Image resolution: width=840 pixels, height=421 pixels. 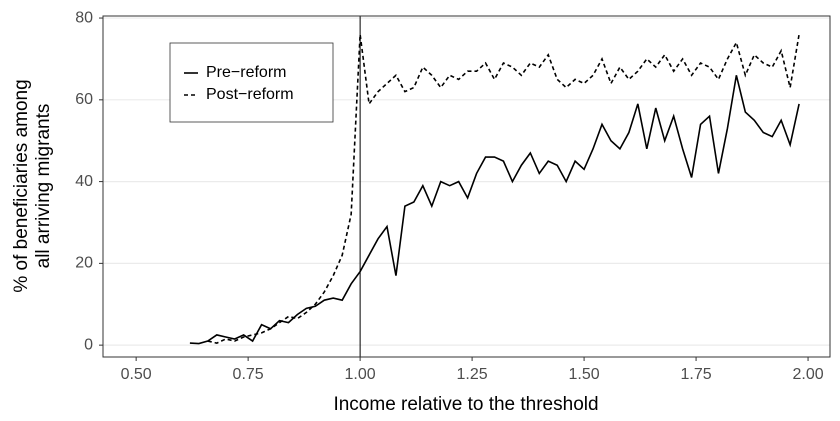 I want to click on x-axis-title: Income relative to the threshold, so click(x=465, y=404).